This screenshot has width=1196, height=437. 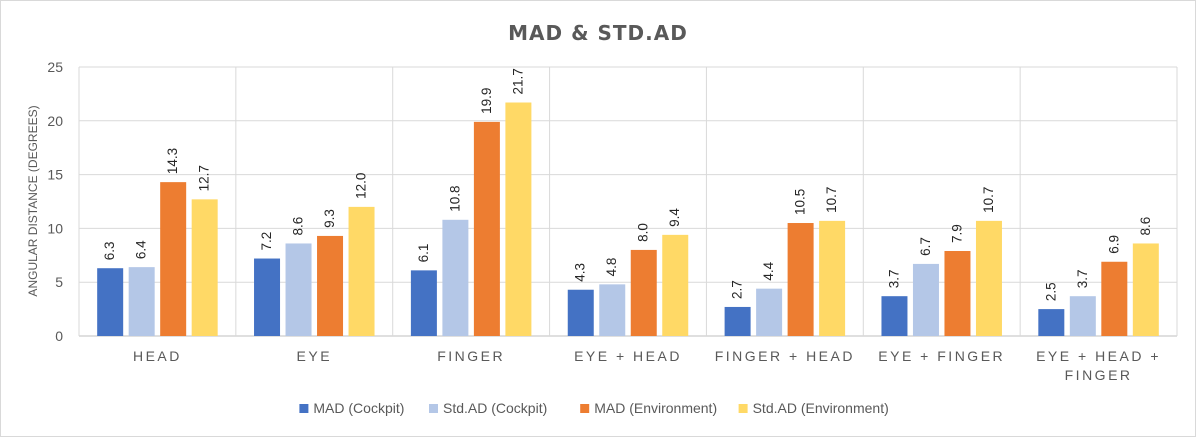 I want to click on data-label: 8.0, so click(x=643, y=232).